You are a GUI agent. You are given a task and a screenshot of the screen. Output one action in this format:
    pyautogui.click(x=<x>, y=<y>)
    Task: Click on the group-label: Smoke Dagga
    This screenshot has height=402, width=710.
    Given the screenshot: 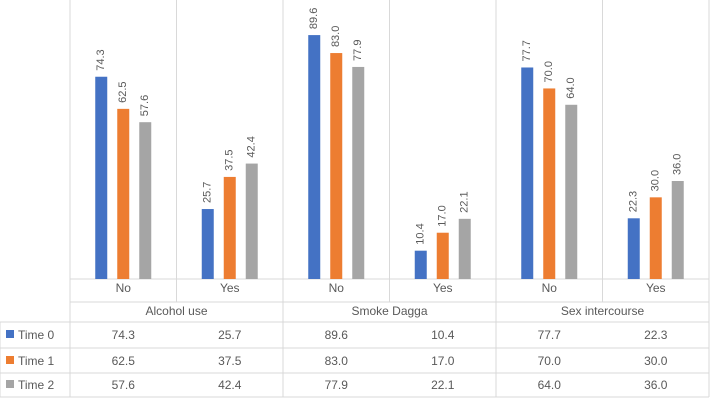 What is the action you would take?
    pyautogui.click(x=389, y=311)
    